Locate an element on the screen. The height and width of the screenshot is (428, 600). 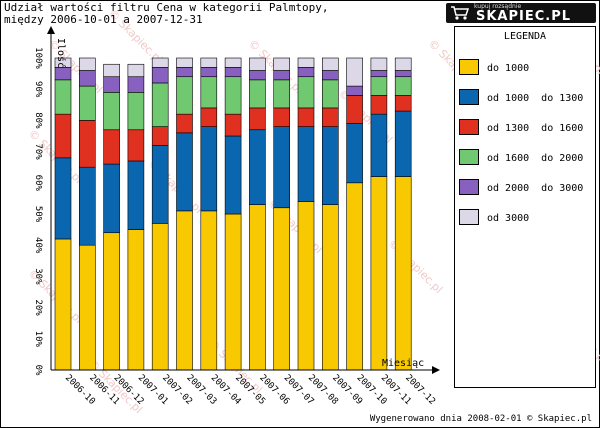
y-tick-label: 30% is located at coordinates (38, 276).